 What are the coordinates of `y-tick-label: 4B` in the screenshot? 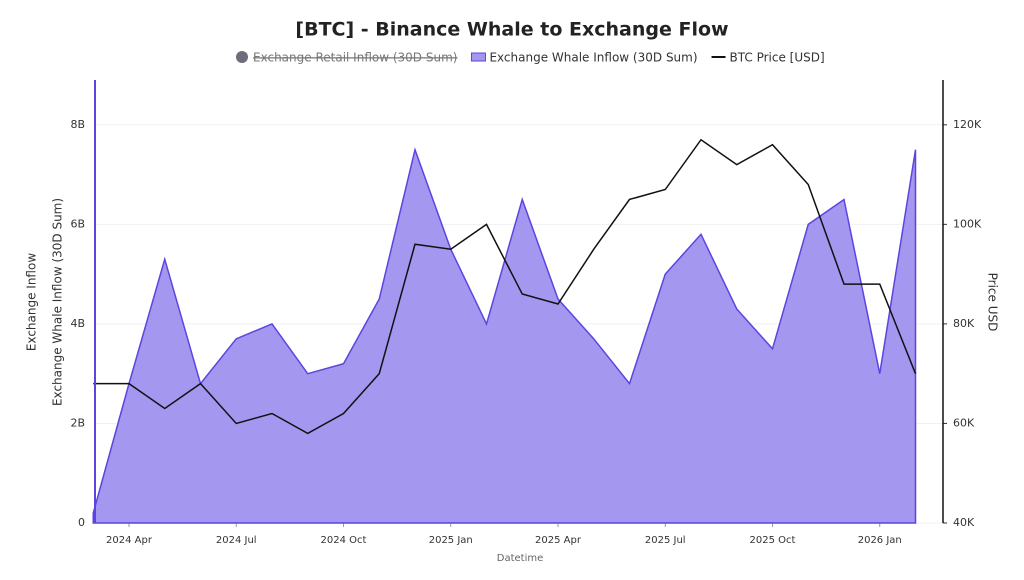 It's located at (77, 323).